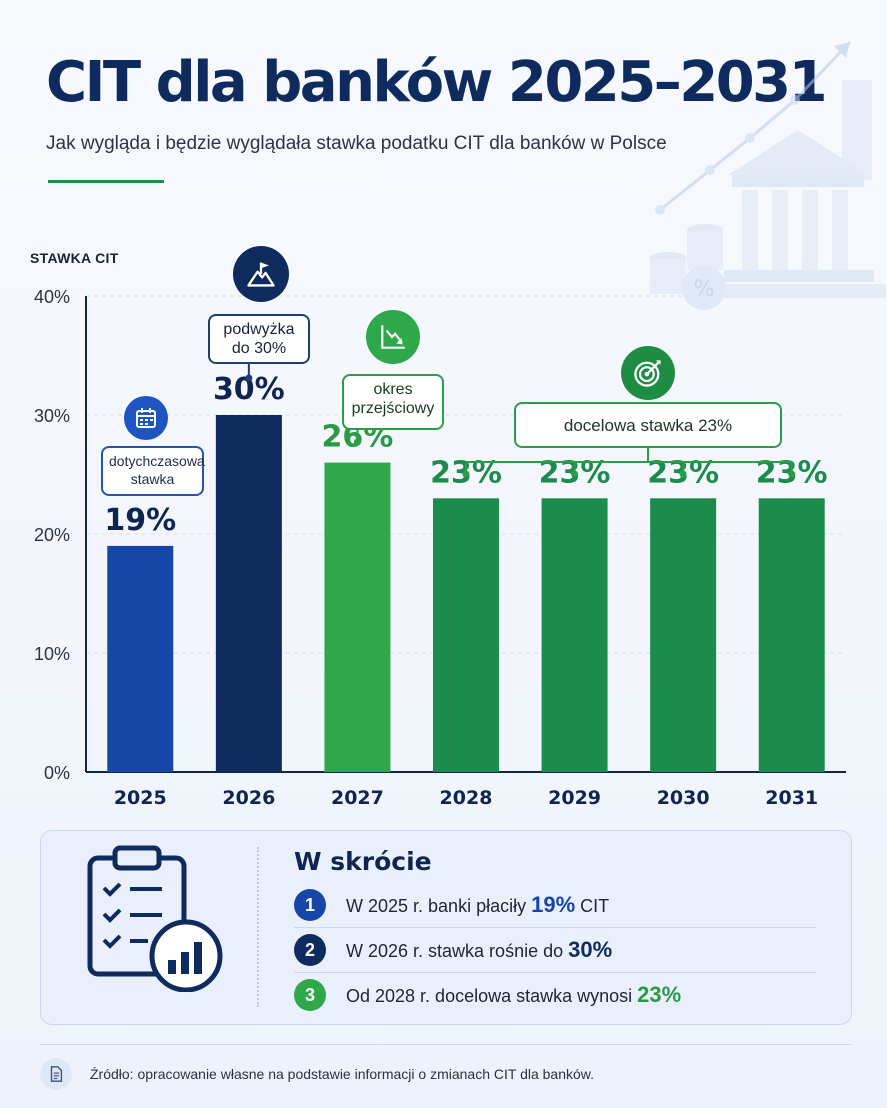 The image size is (887, 1108). I want to click on target-icon, so click(648, 373).